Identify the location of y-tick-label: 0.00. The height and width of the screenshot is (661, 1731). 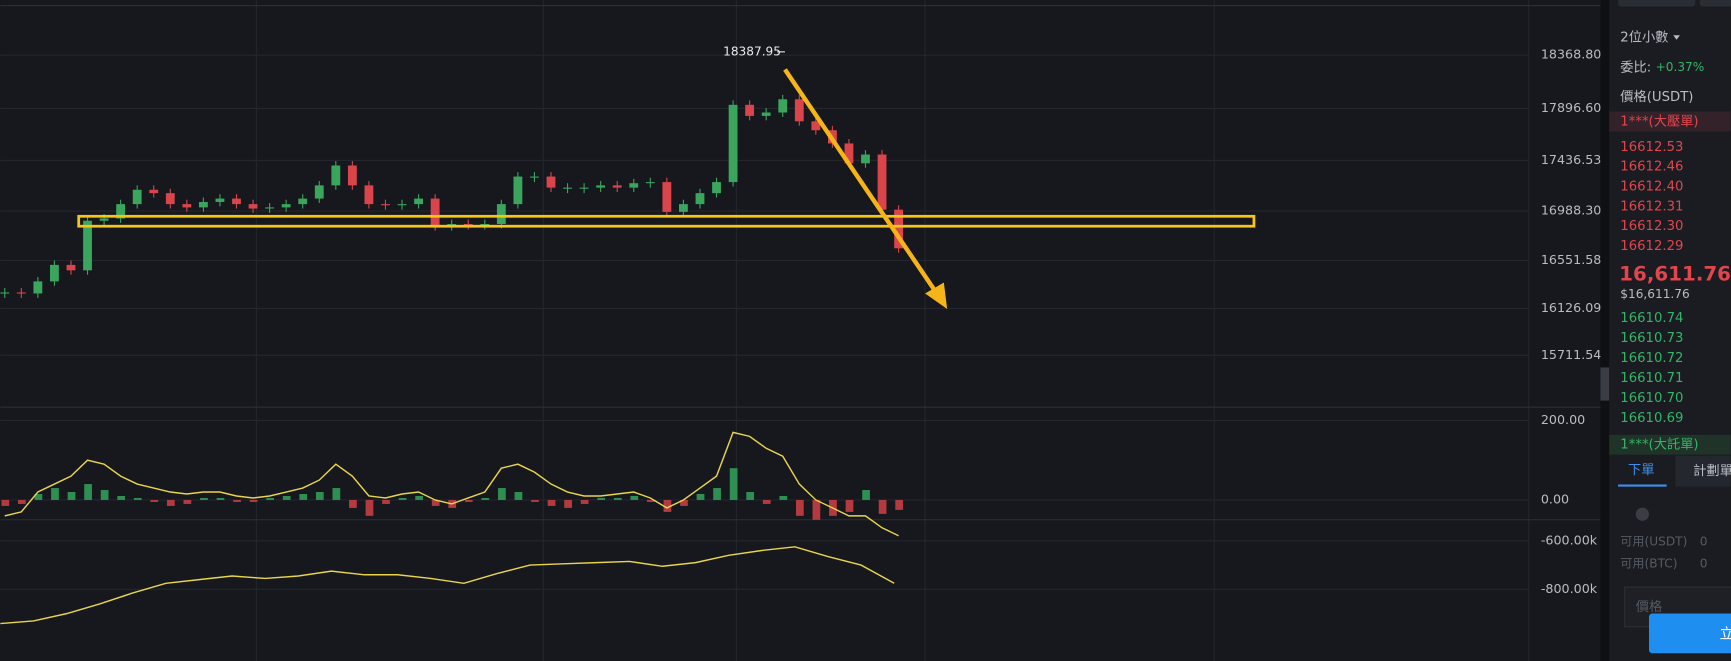
(1555, 498).